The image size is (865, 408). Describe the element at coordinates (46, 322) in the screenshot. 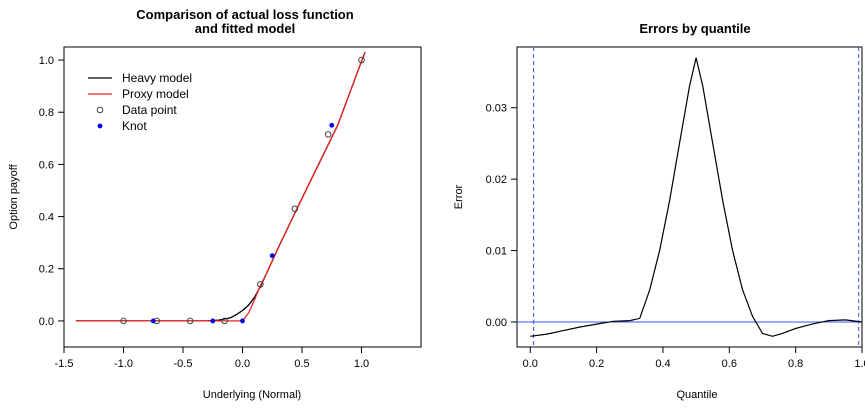

I see `y-tick-label: 0.0` at that location.